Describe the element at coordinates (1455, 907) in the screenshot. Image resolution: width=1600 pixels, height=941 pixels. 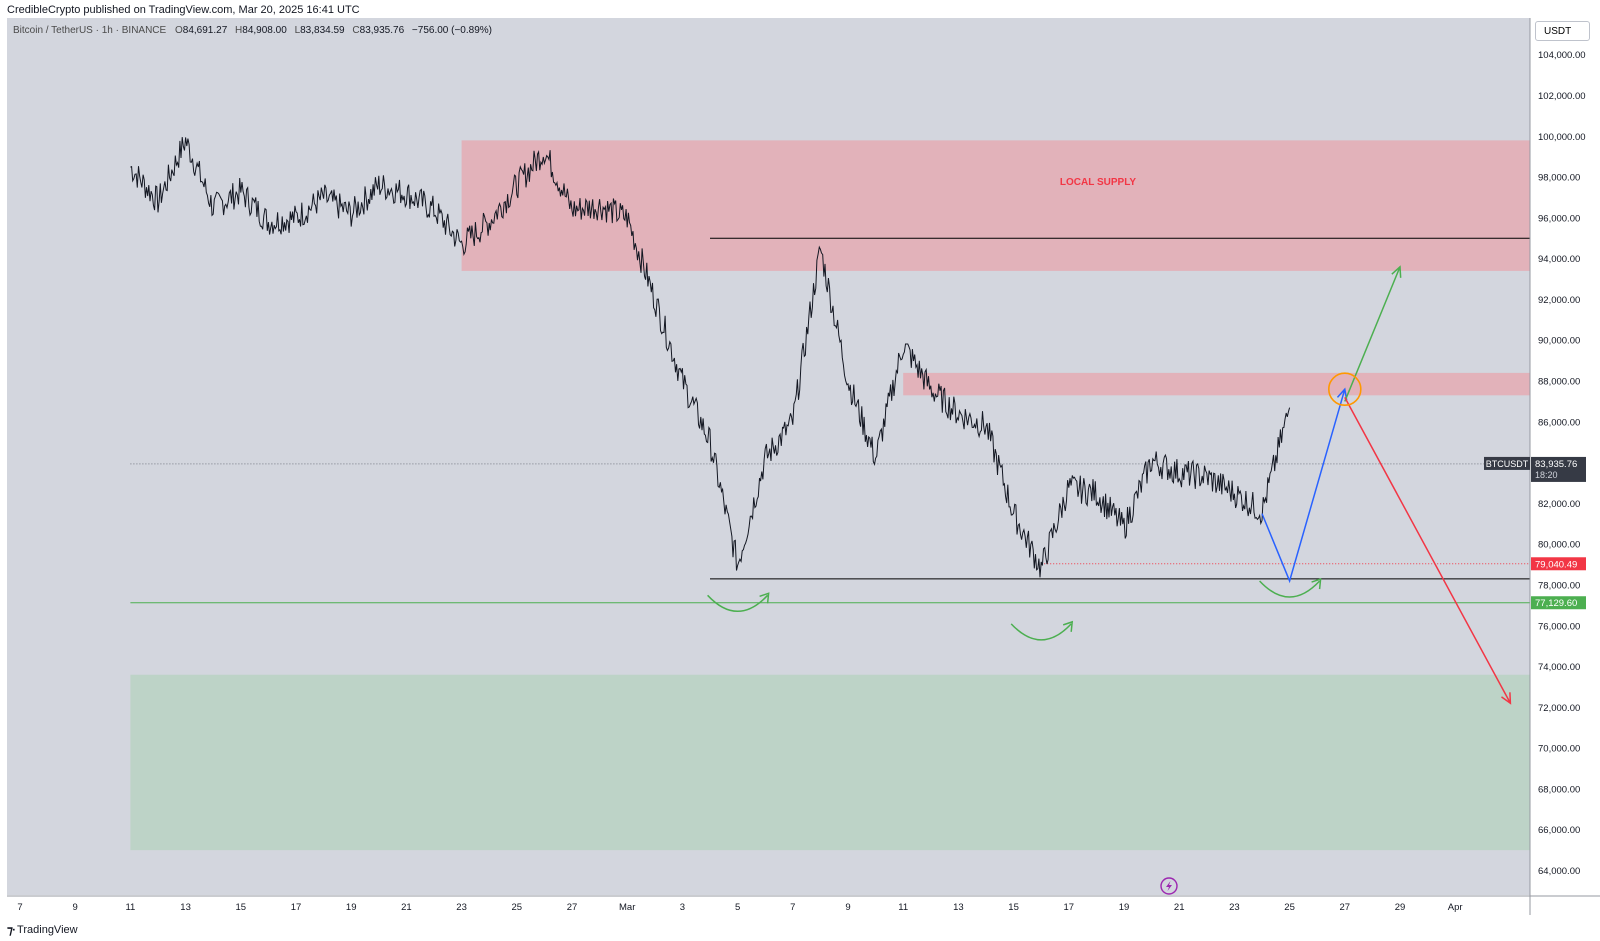
I see `x-tick-label: Apr` at that location.